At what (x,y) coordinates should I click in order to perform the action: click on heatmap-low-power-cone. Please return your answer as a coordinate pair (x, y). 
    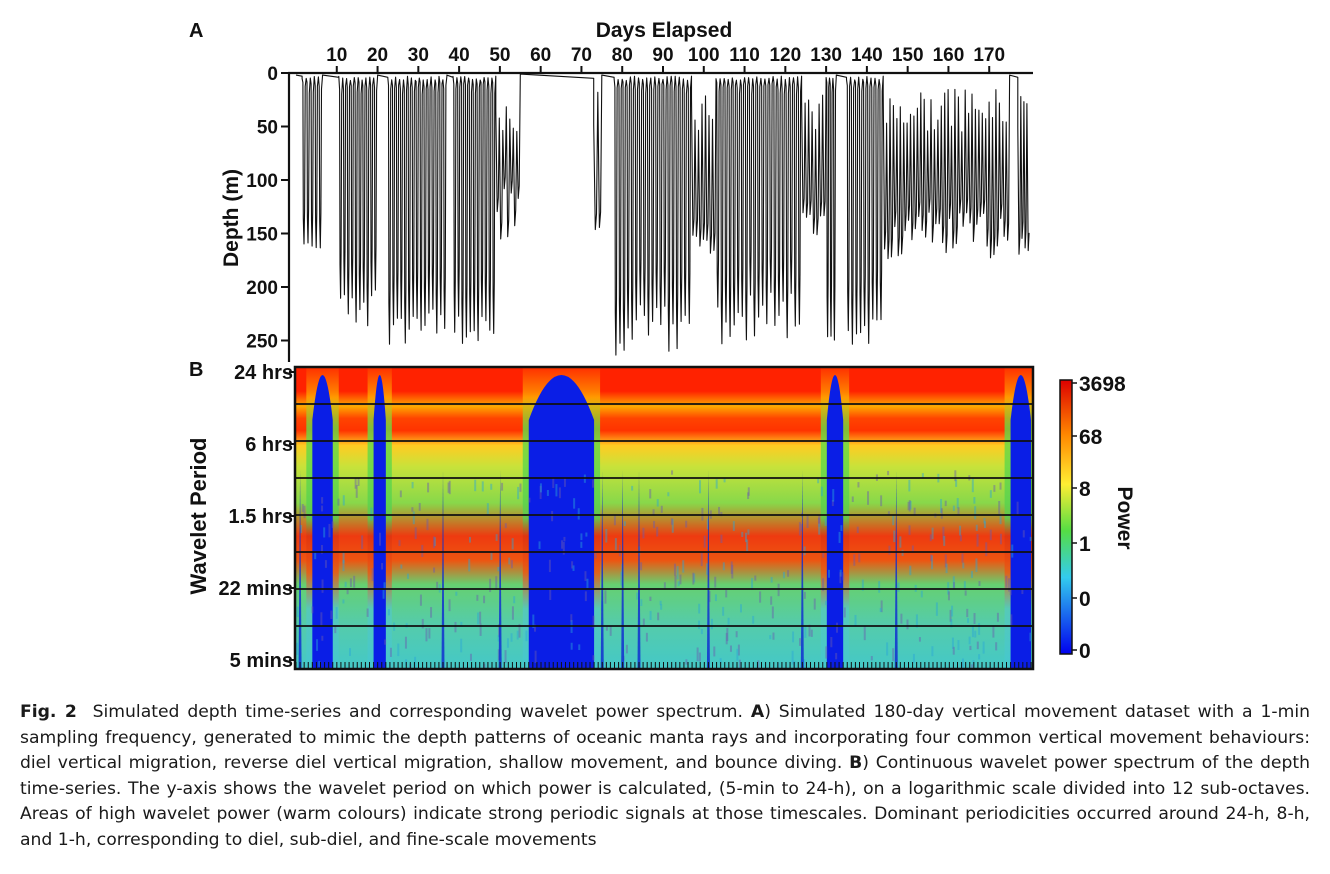
    Looking at the image, I should click on (379, 522).